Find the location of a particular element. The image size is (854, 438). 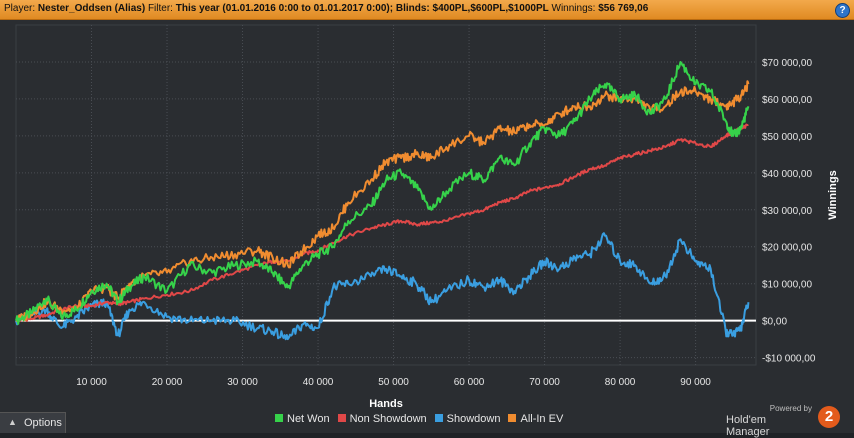

x-tick-label: 60 000 is located at coordinates (469, 382).